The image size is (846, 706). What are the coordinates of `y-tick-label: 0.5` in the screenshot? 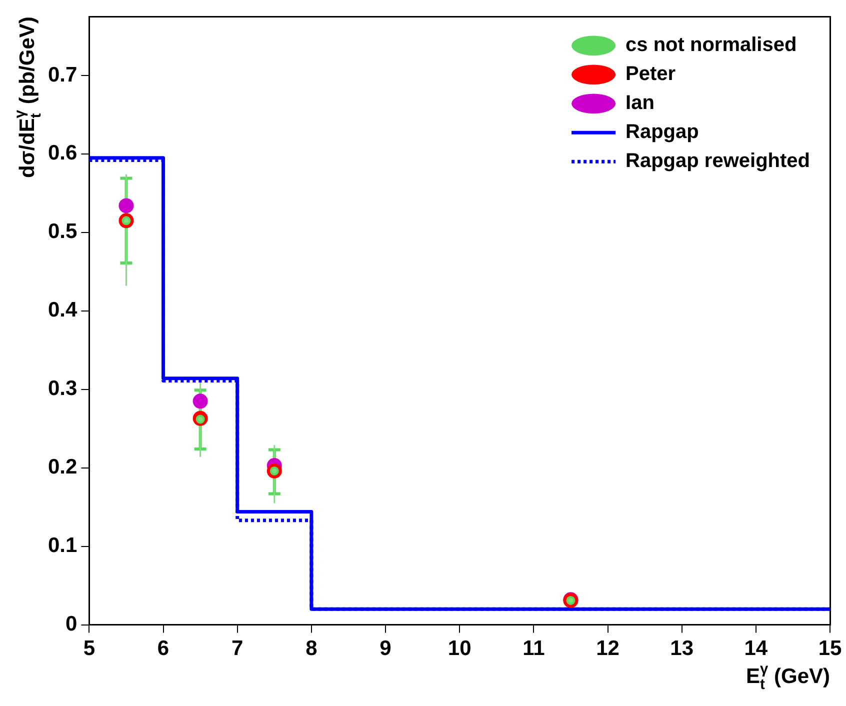 It's located at (63, 232).